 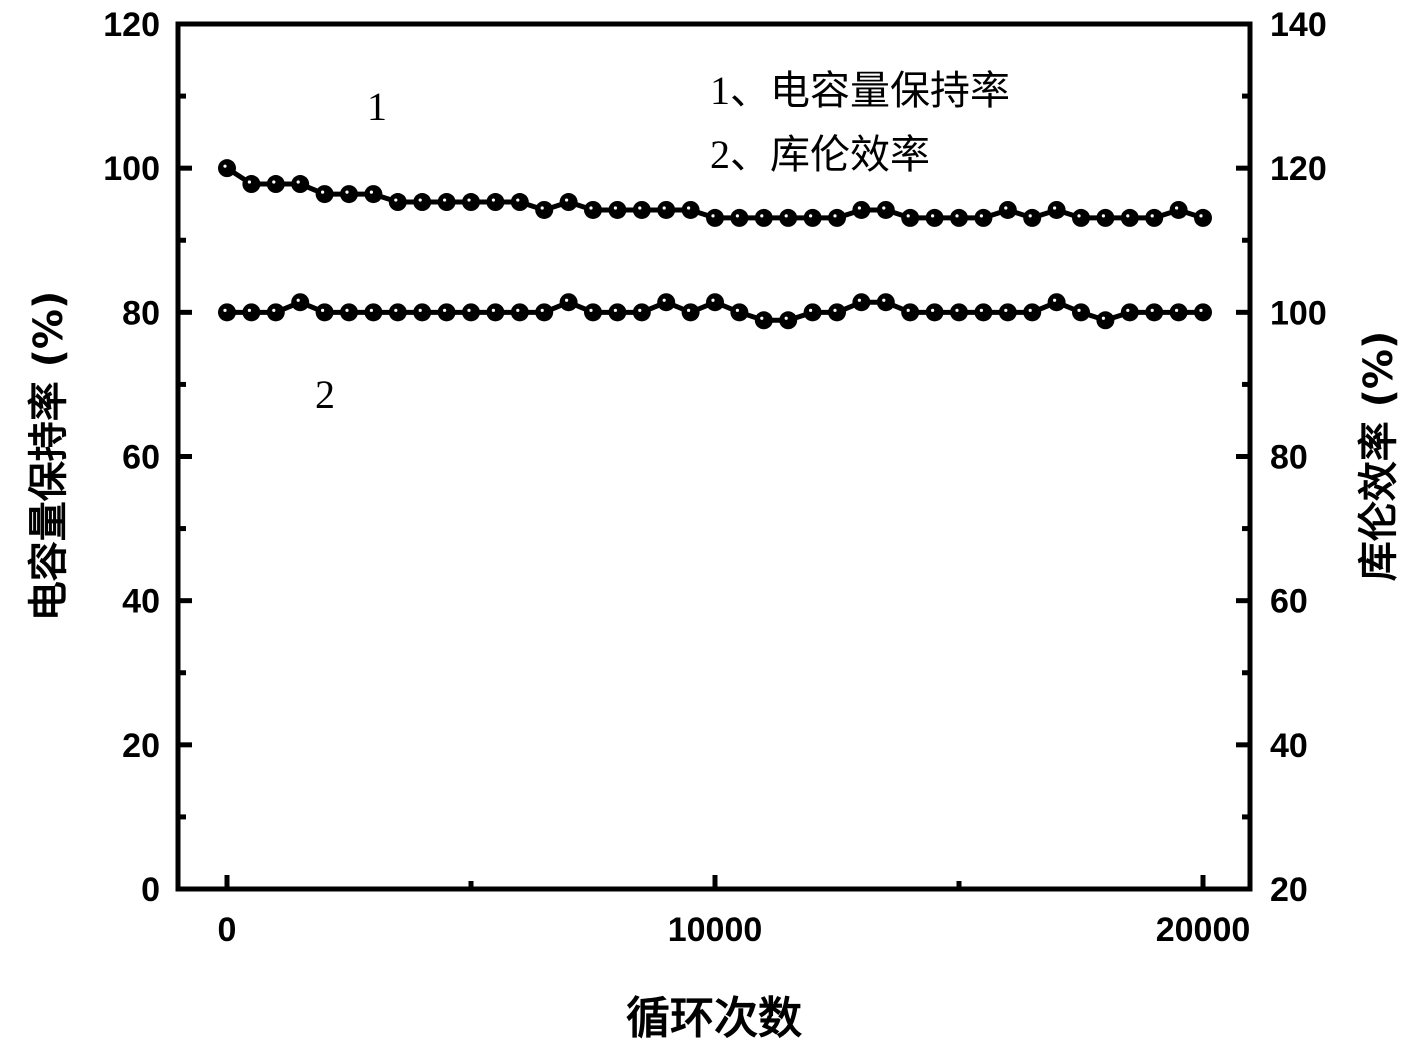 What do you see at coordinates (1289, 890) in the screenshot?
I see `y-tick-label-right: 20` at bounding box center [1289, 890].